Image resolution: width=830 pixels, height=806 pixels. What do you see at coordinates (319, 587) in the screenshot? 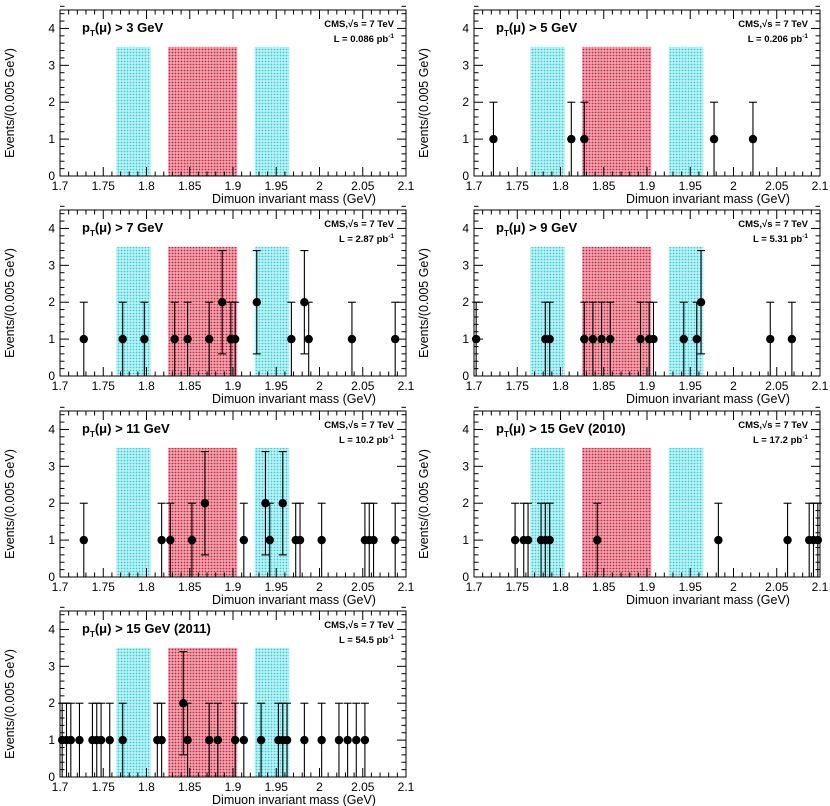
I see `x-tick-label: 2` at bounding box center [319, 587].